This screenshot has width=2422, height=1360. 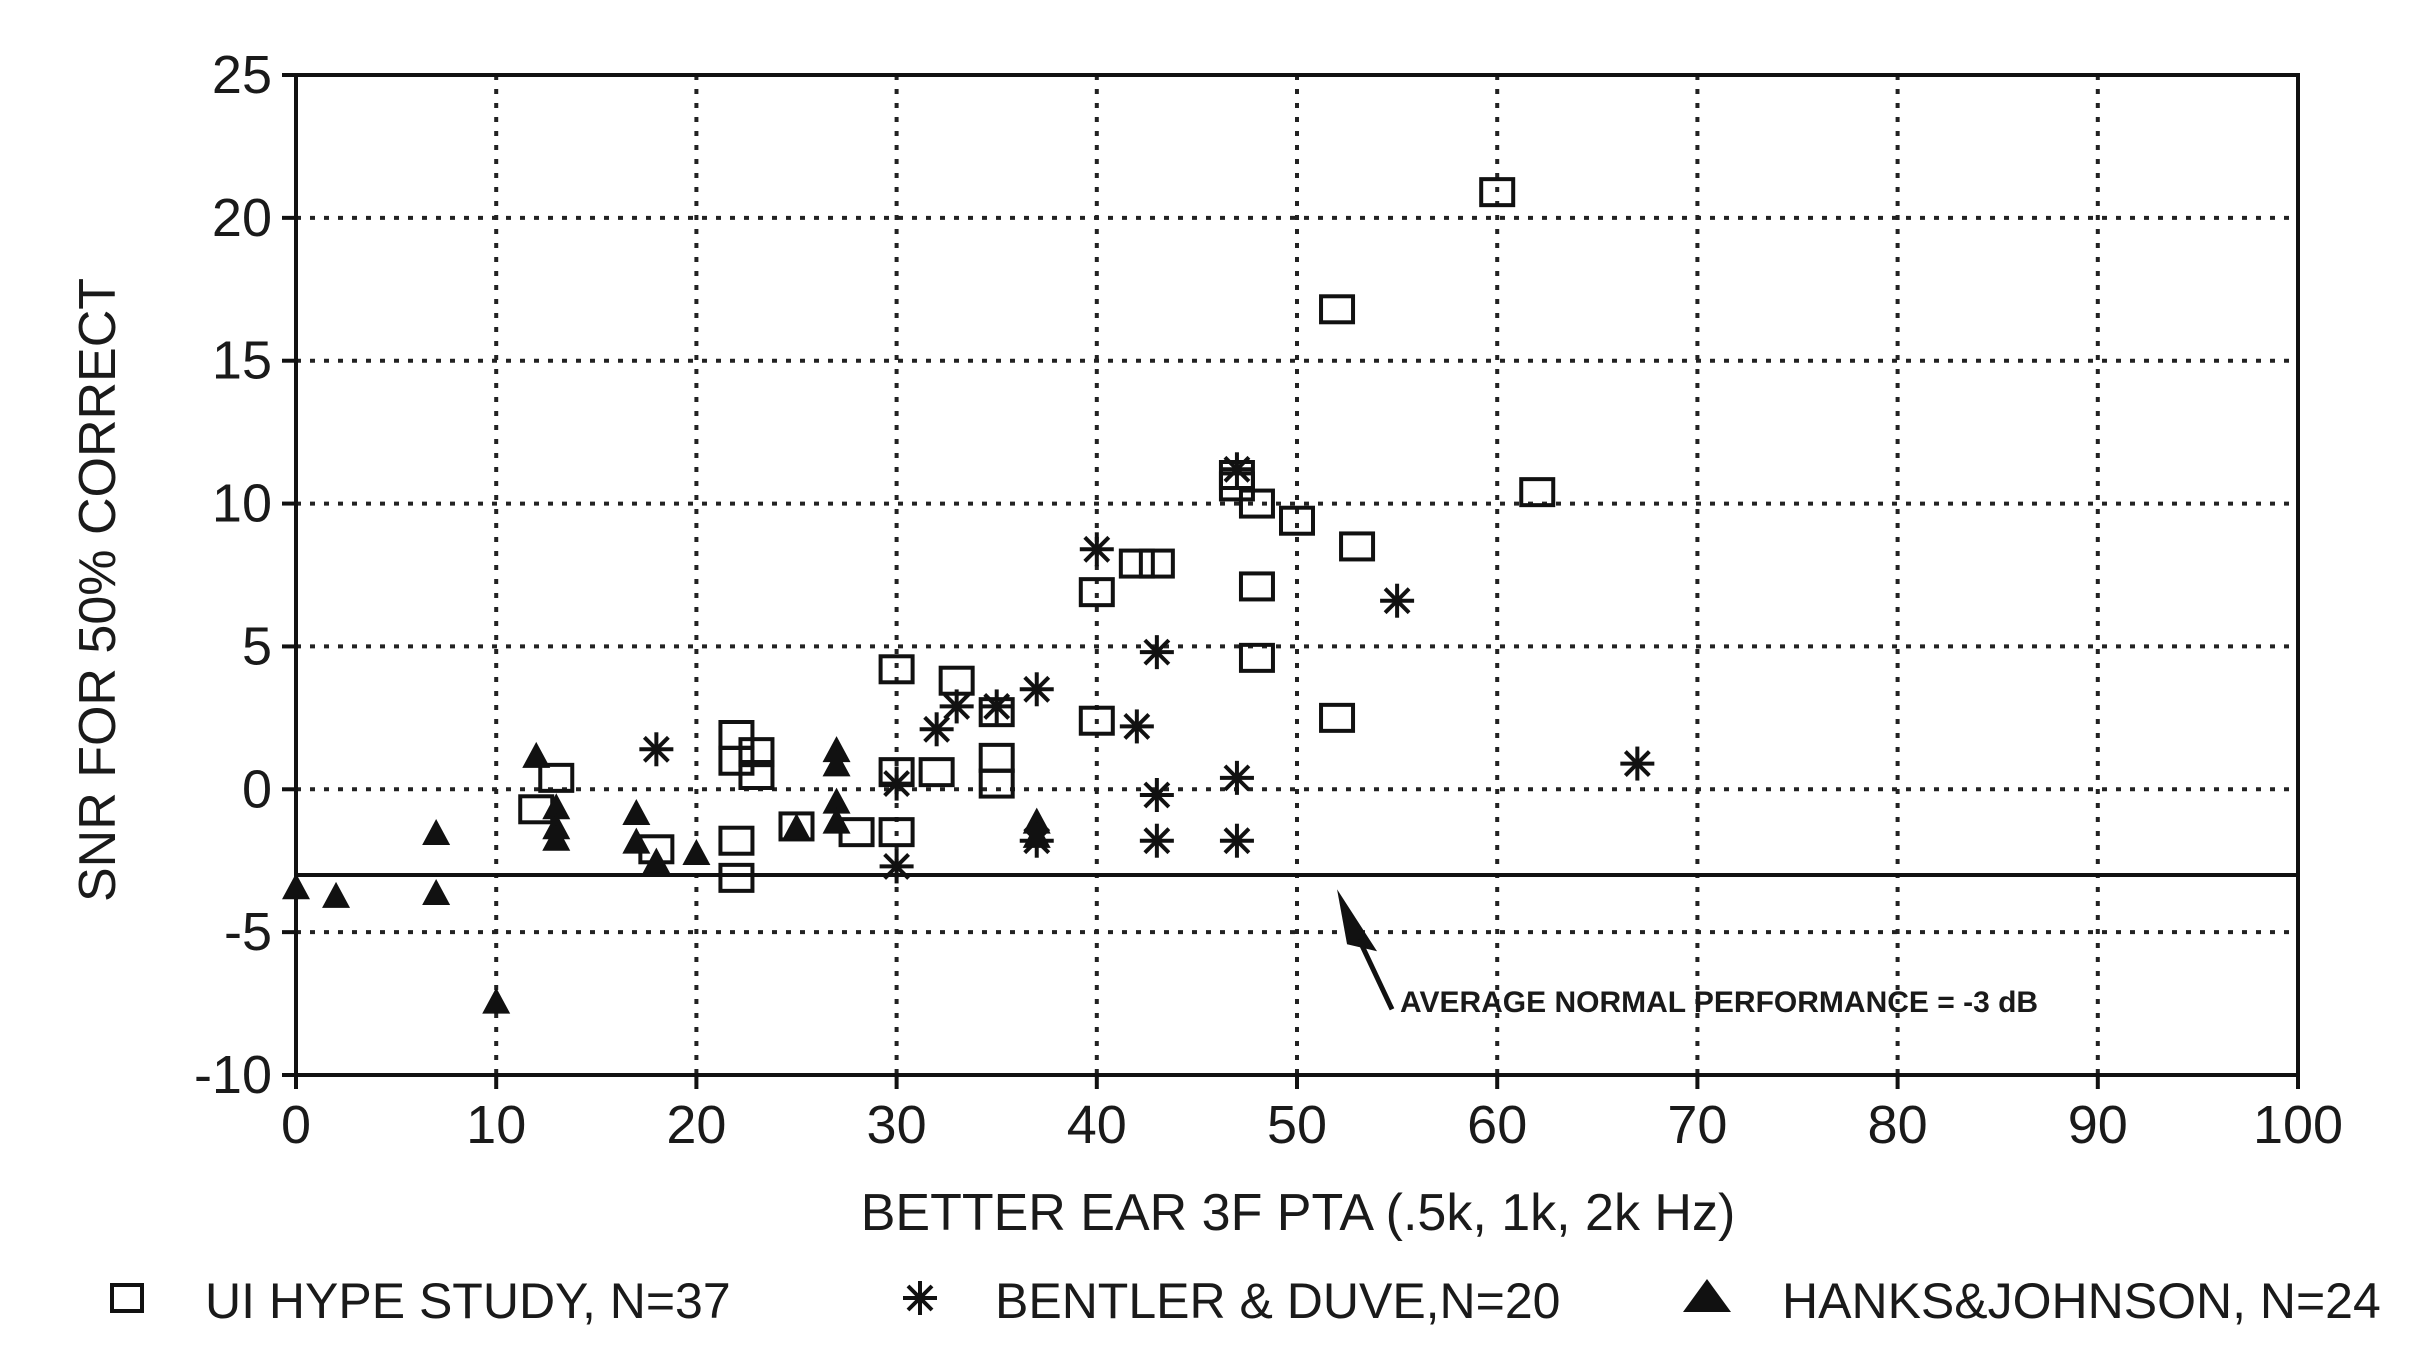 I want to click on y-tick-label: 5, so click(x=257, y=646).